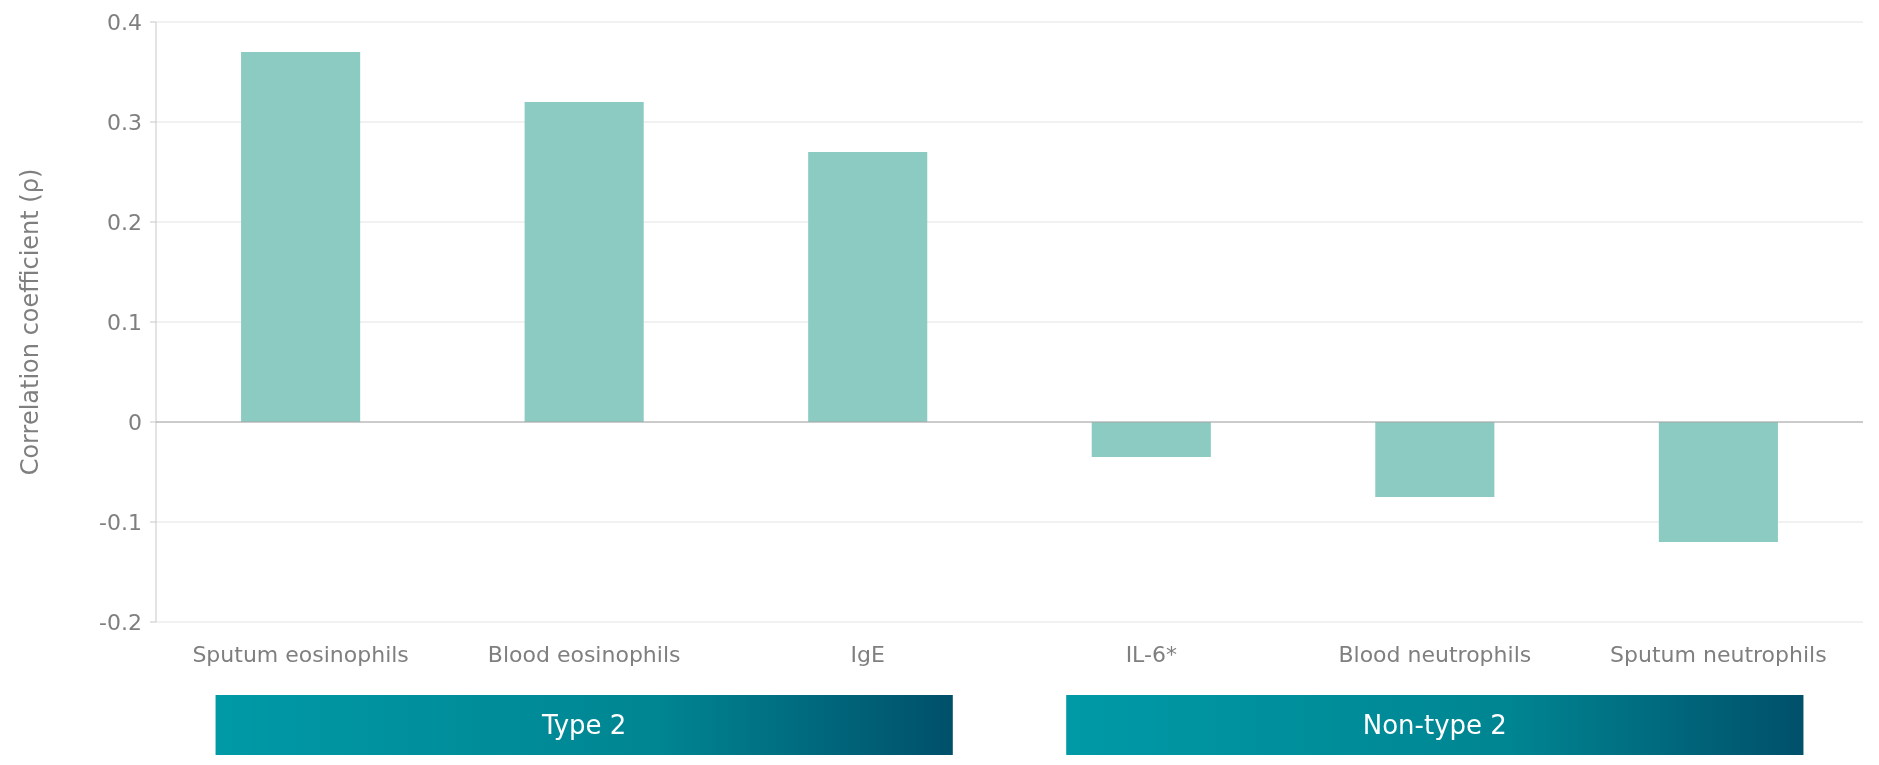  What do you see at coordinates (30, 322) in the screenshot?
I see `y-axis-title: Correlation coefficient (ρ)` at bounding box center [30, 322].